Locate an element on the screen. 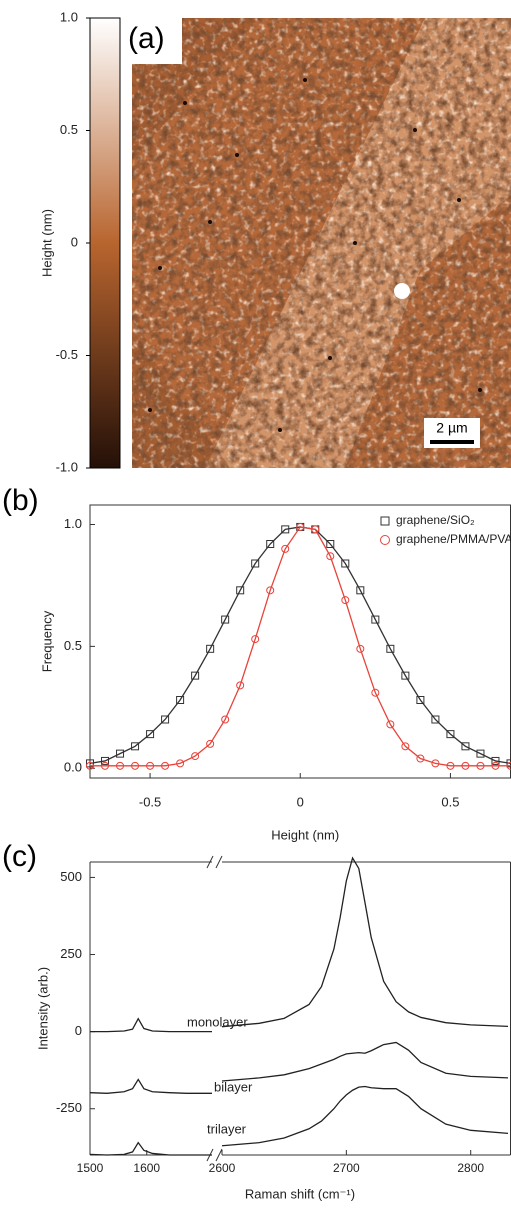 Image resolution: width=511 pixels, height=1211 pixels. series-label: monolayer is located at coordinates (217, 1021).